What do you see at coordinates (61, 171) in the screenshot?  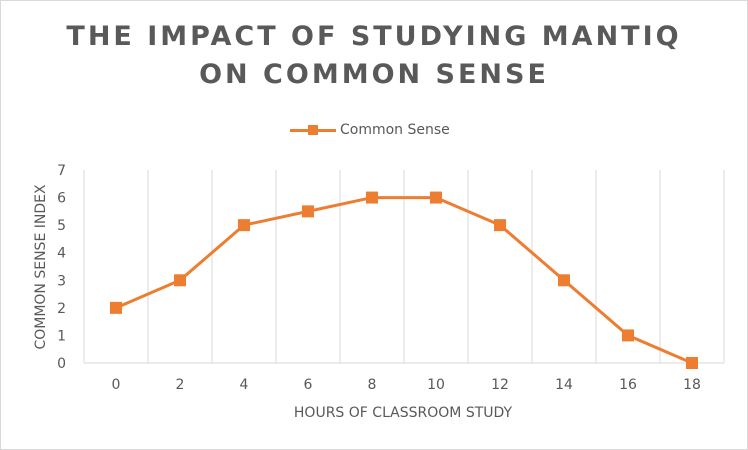 I see `y-tick-label: 7` at bounding box center [61, 171].